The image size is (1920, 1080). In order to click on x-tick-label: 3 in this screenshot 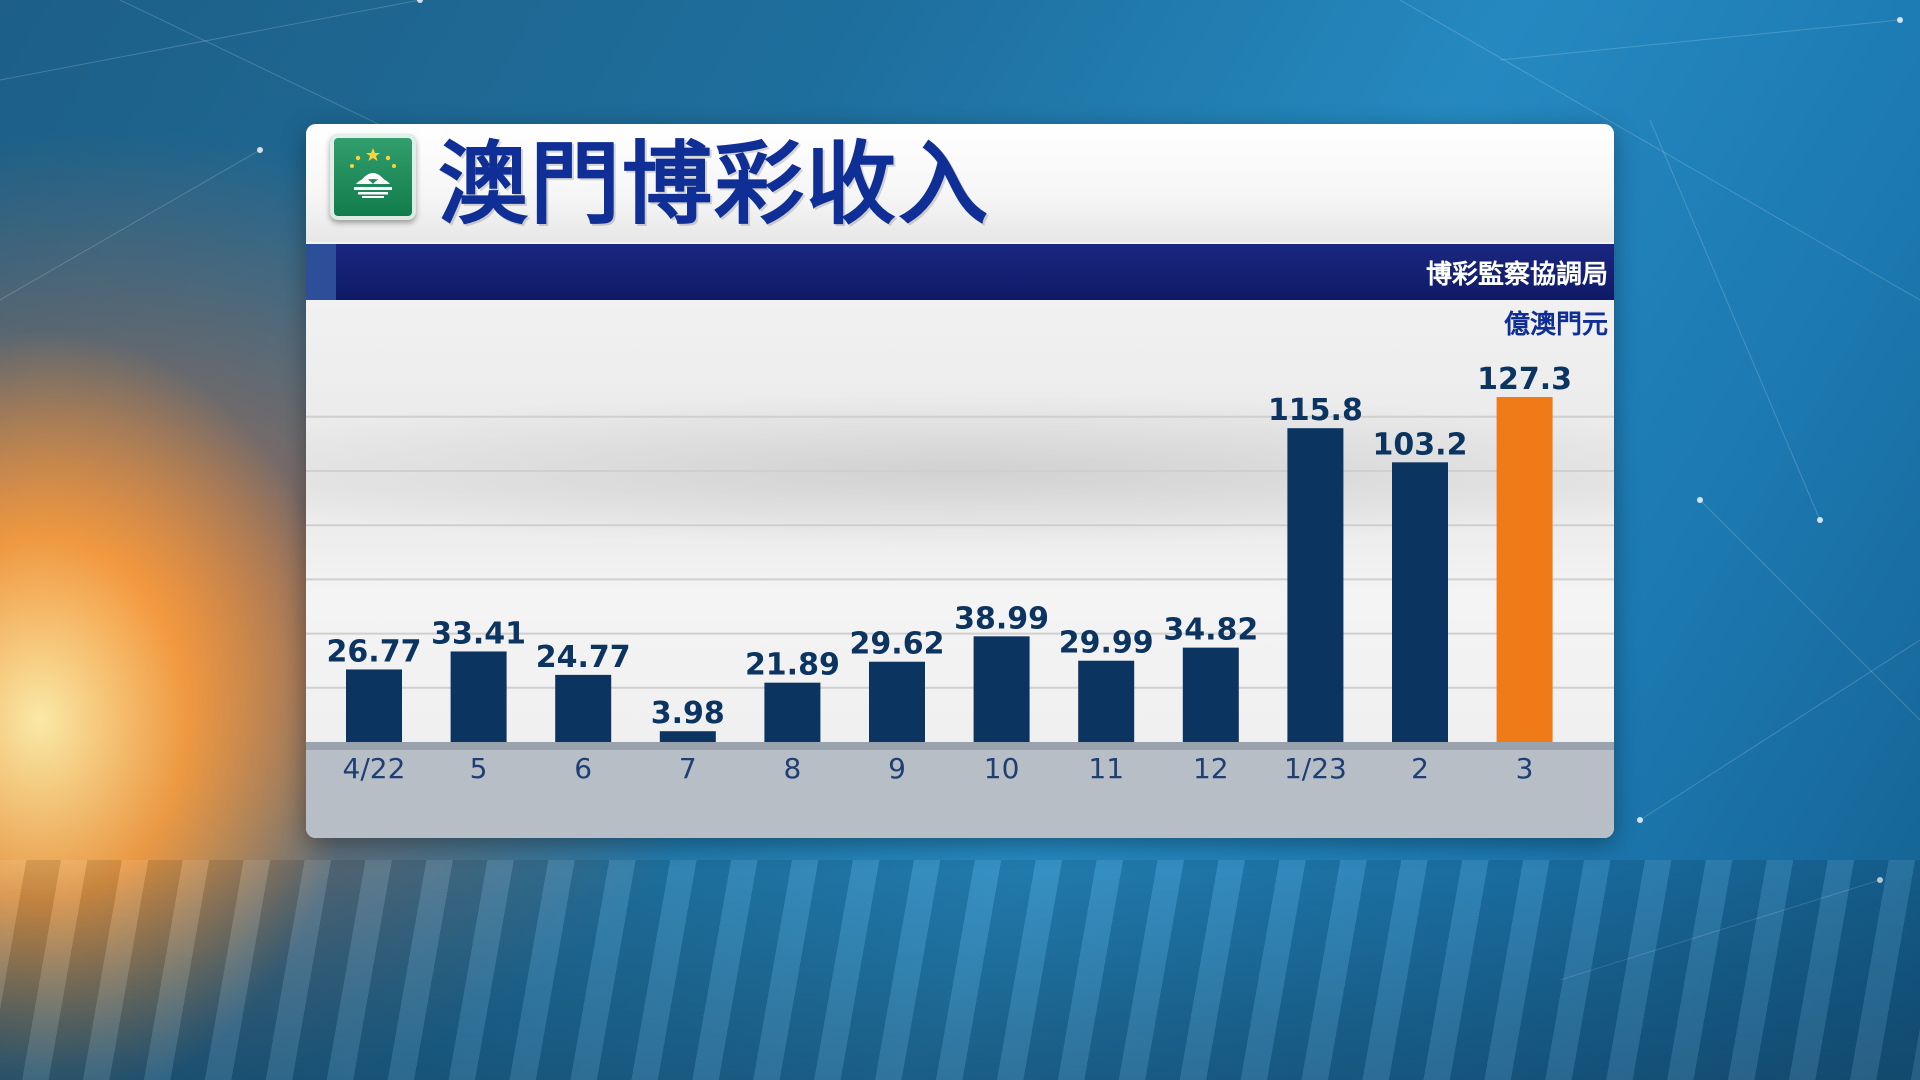, I will do `click(1525, 768)`.